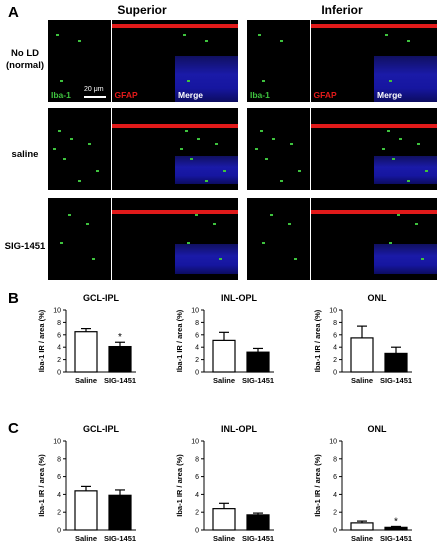 The width and height of the screenshot is (444, 550). Describe the element at coordinates (13, 298) in the screenshot. I see `panel-b-letter: B` at that location.